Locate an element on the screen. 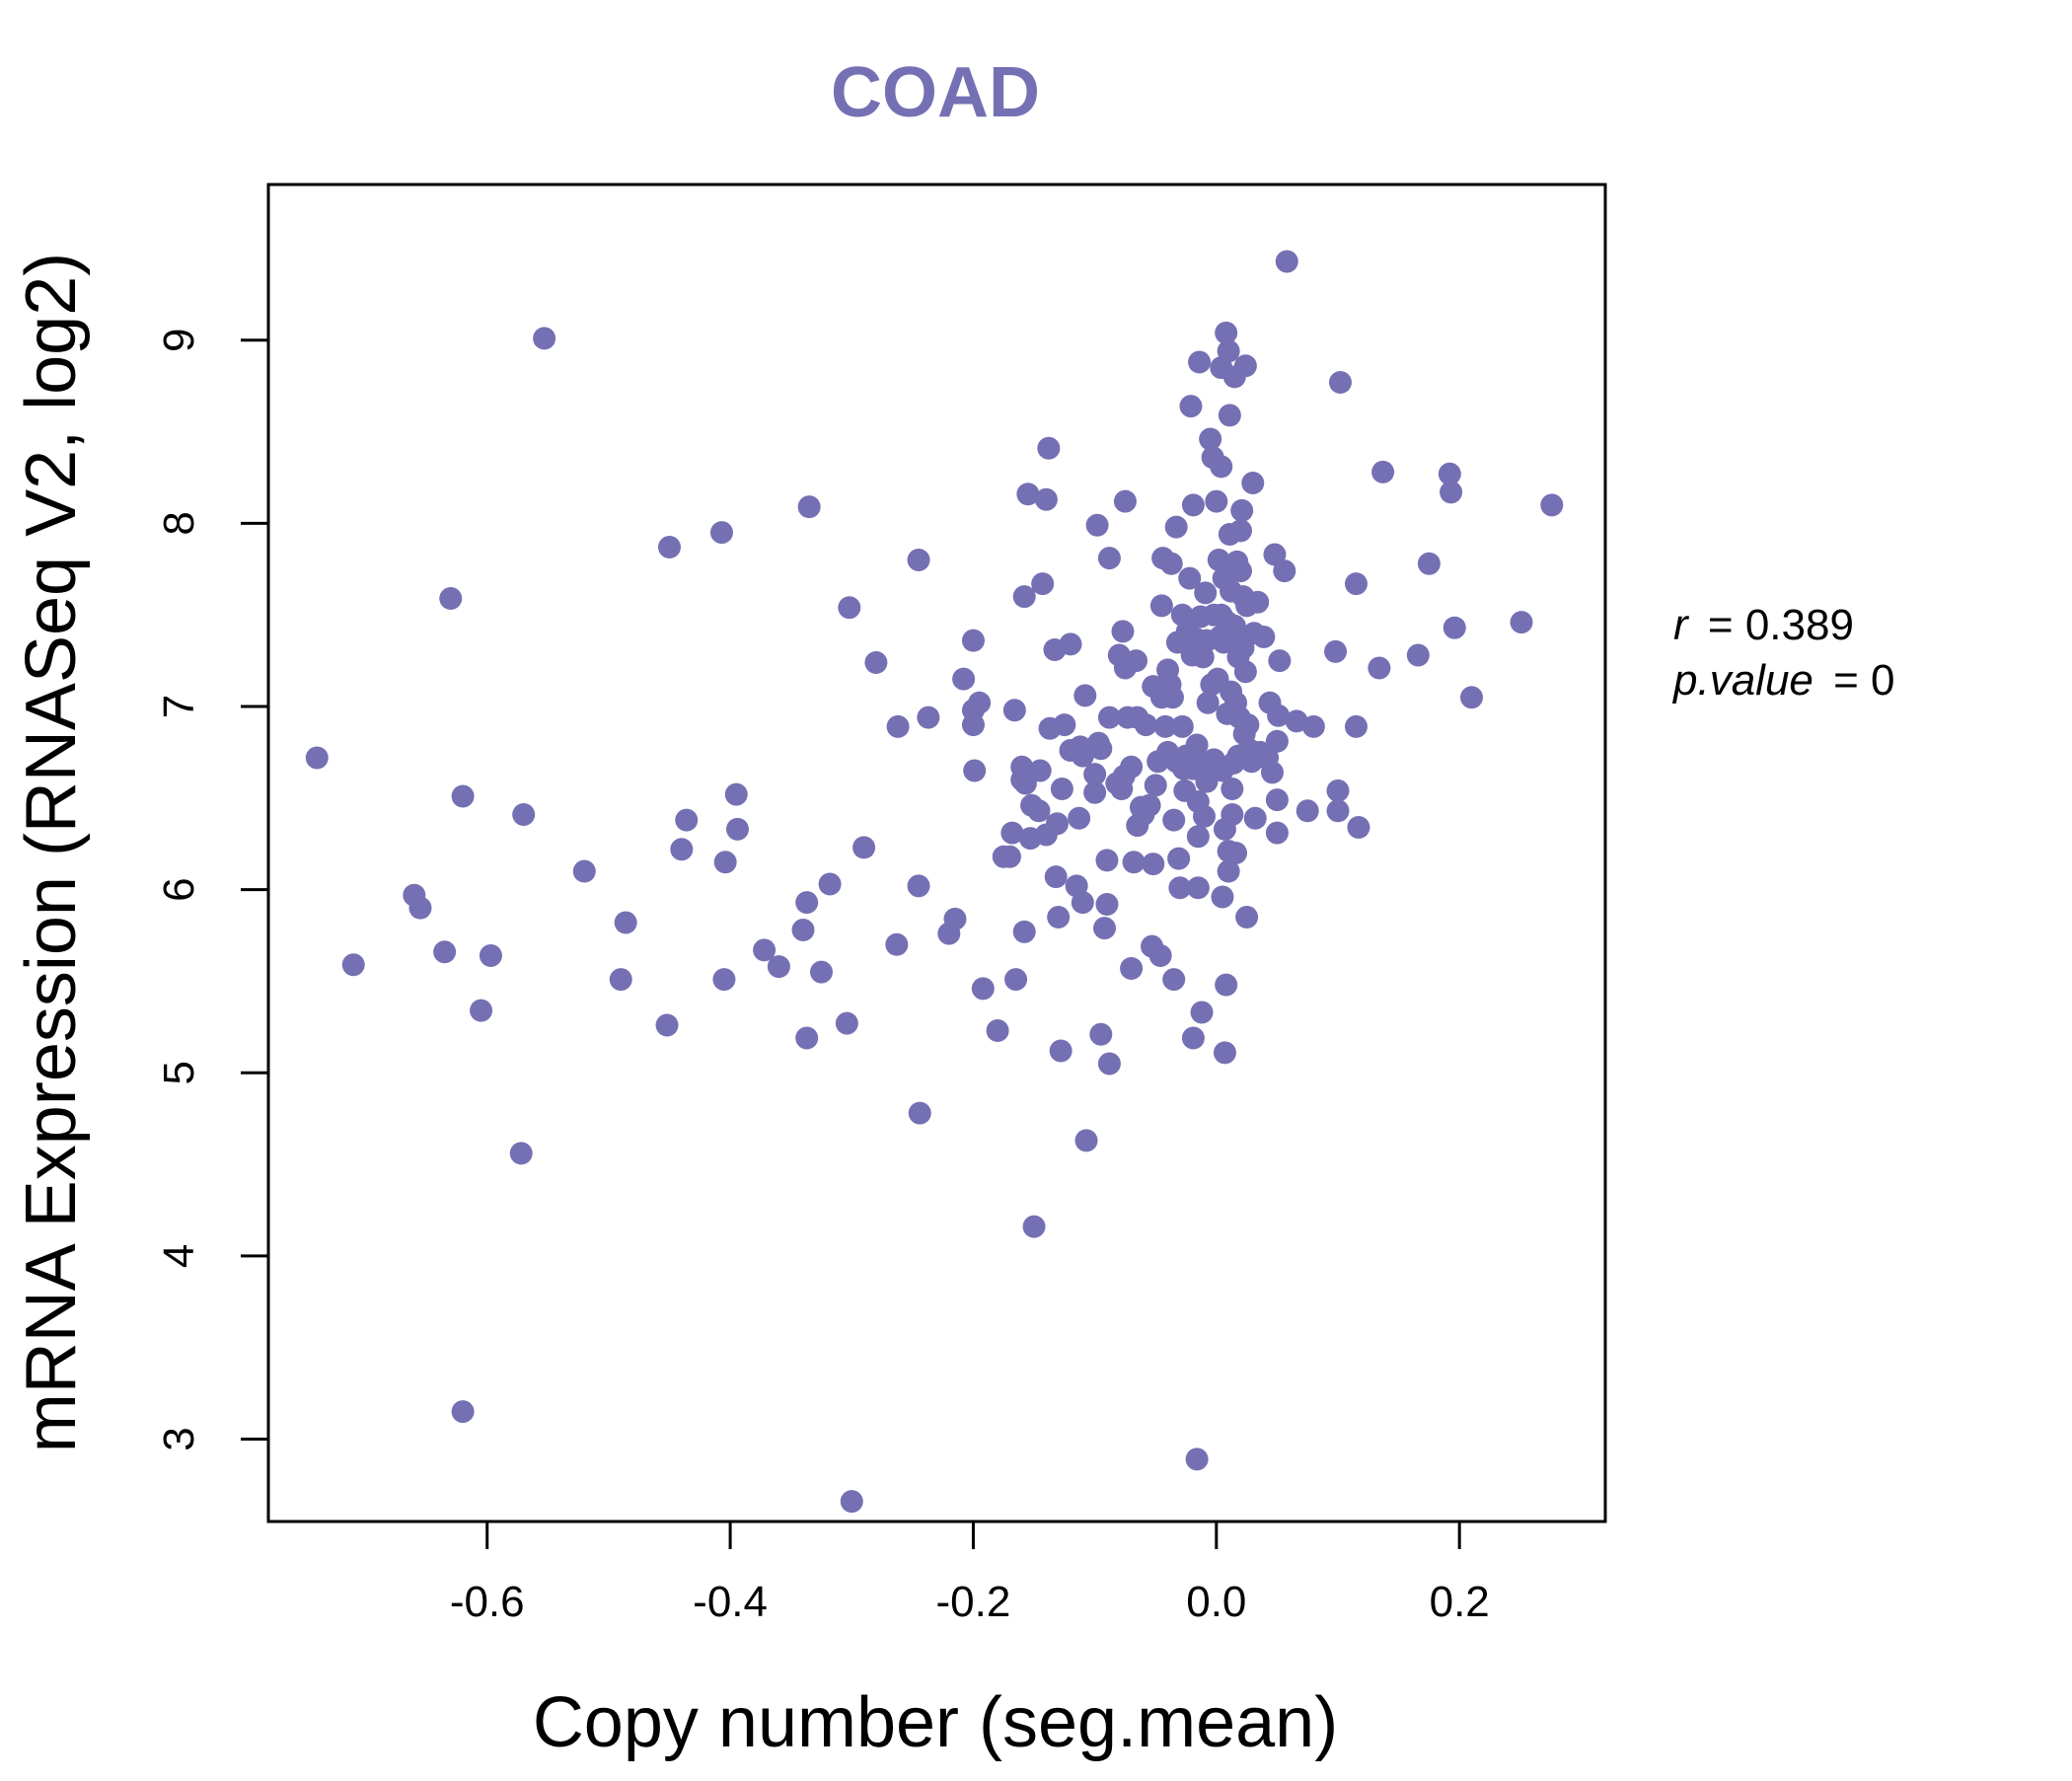  y-tick-label: 8 is located at coordinates (179, 523).